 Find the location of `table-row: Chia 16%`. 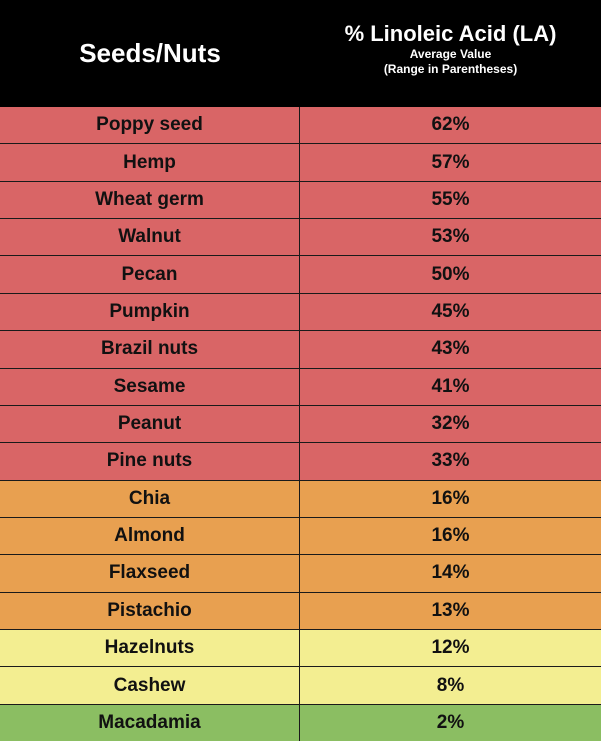

table-row: Chia 16% is located at coordinates (300, 498).